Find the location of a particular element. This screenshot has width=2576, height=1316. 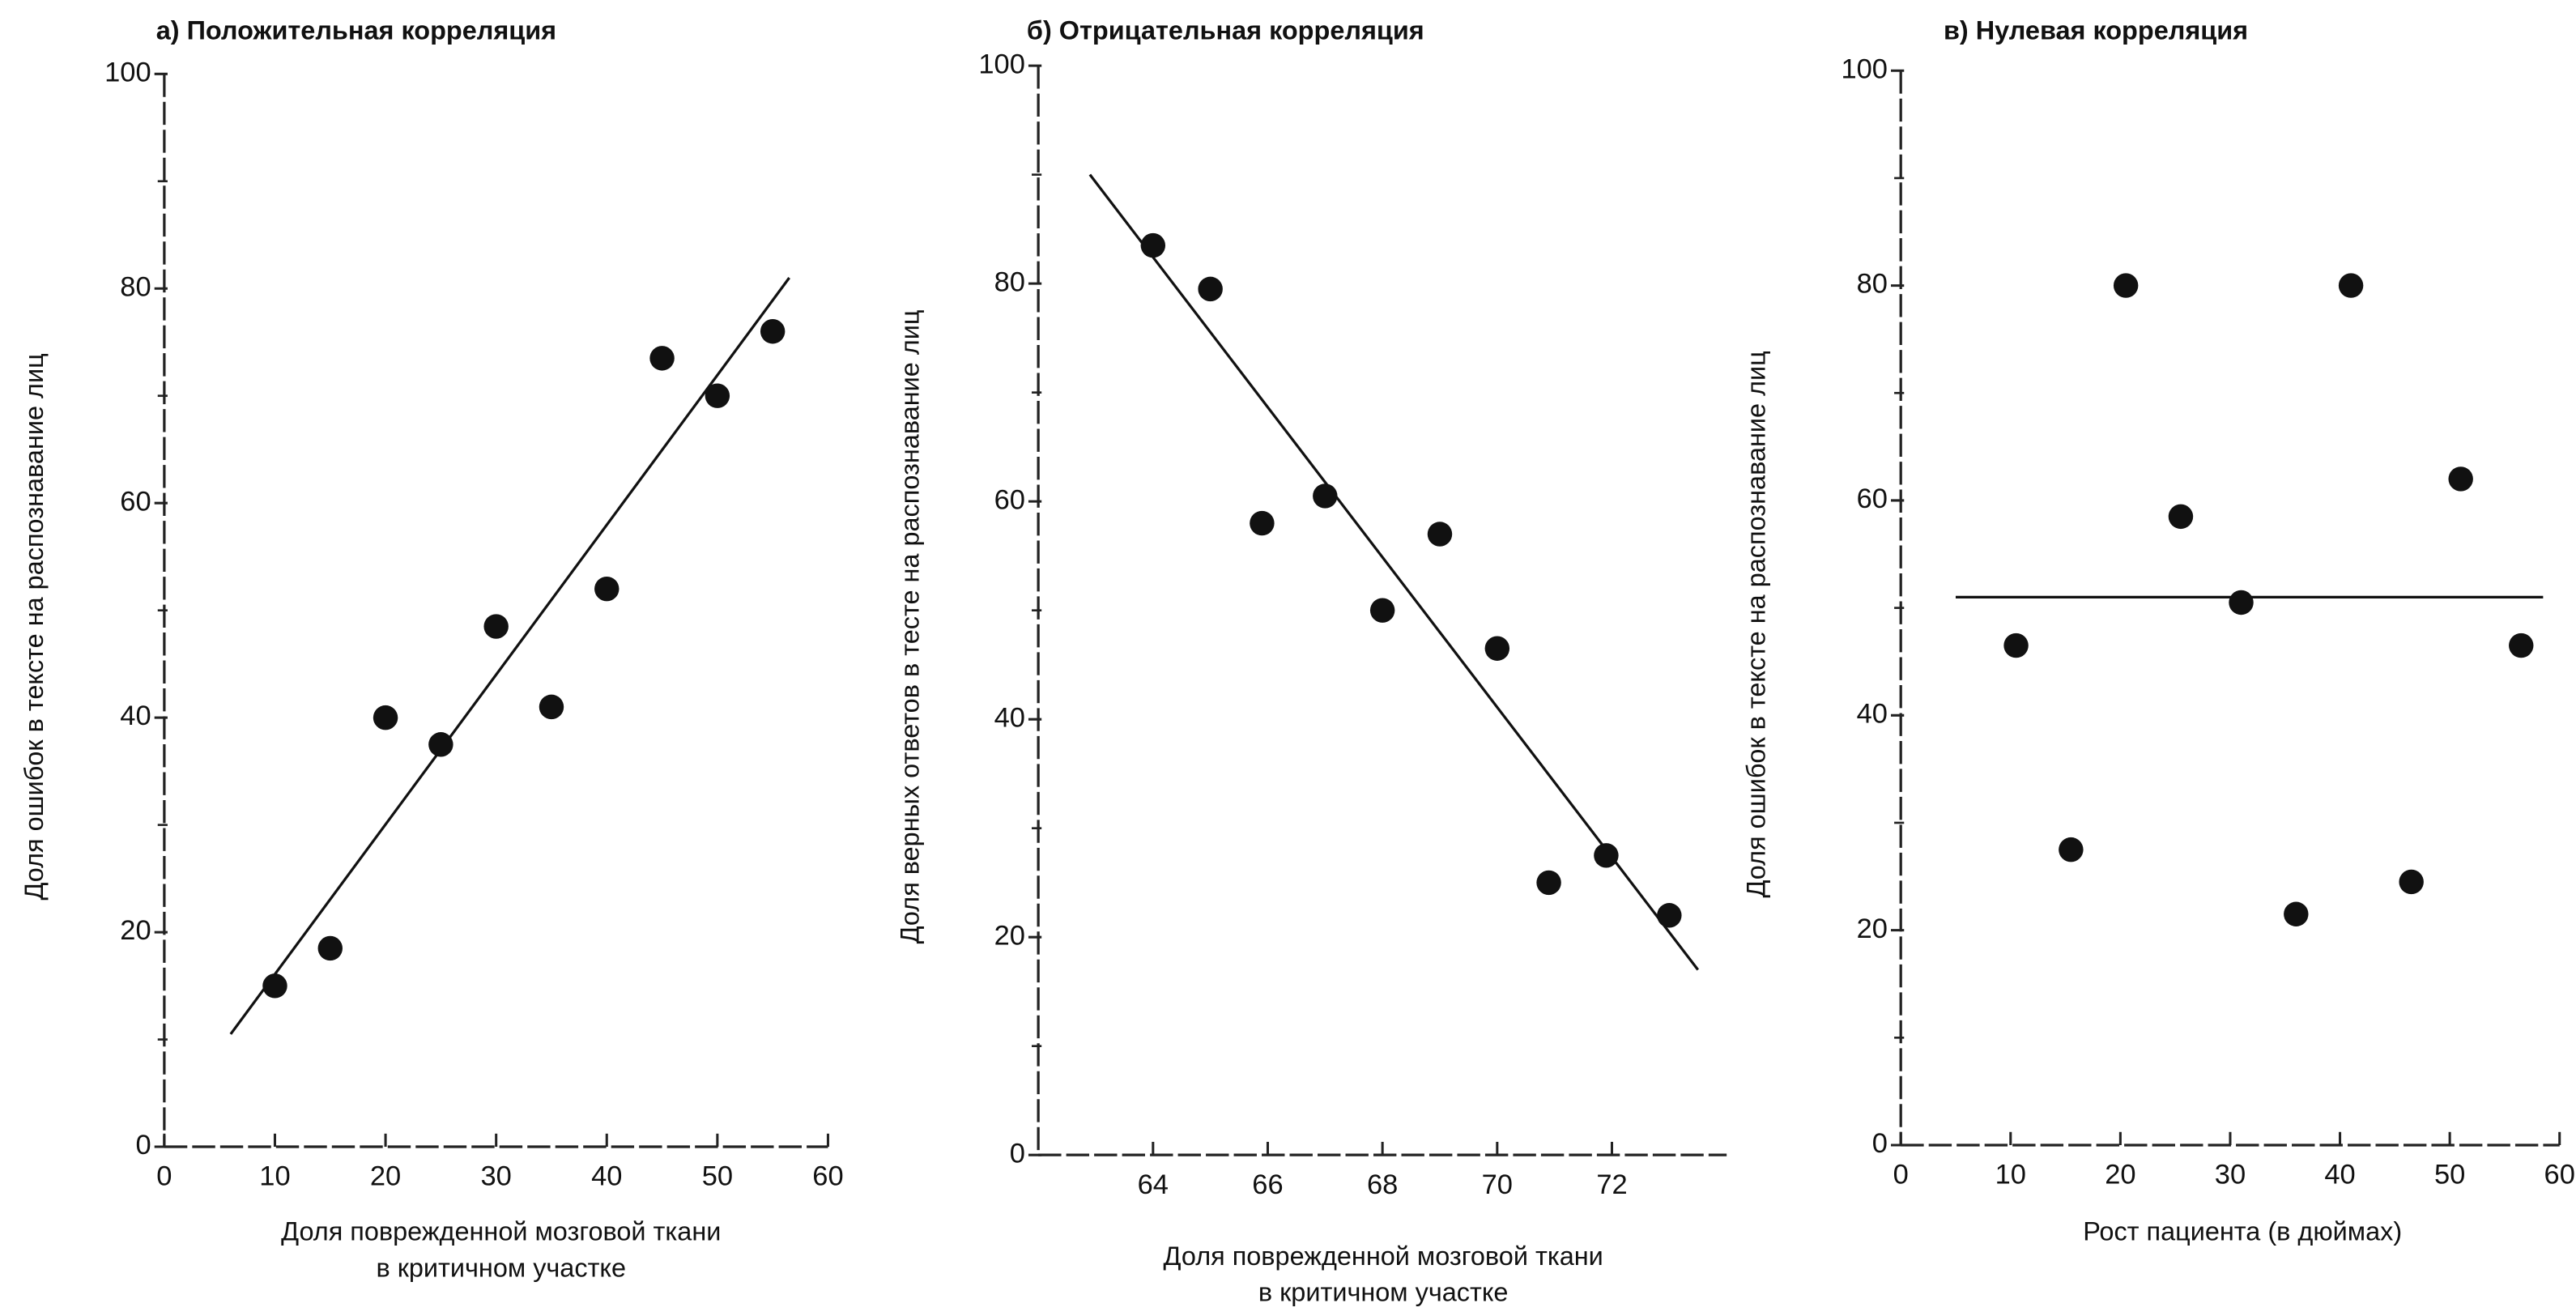

chart-title: в) Нулевая корреляция is located at coordinates (2096, 30).